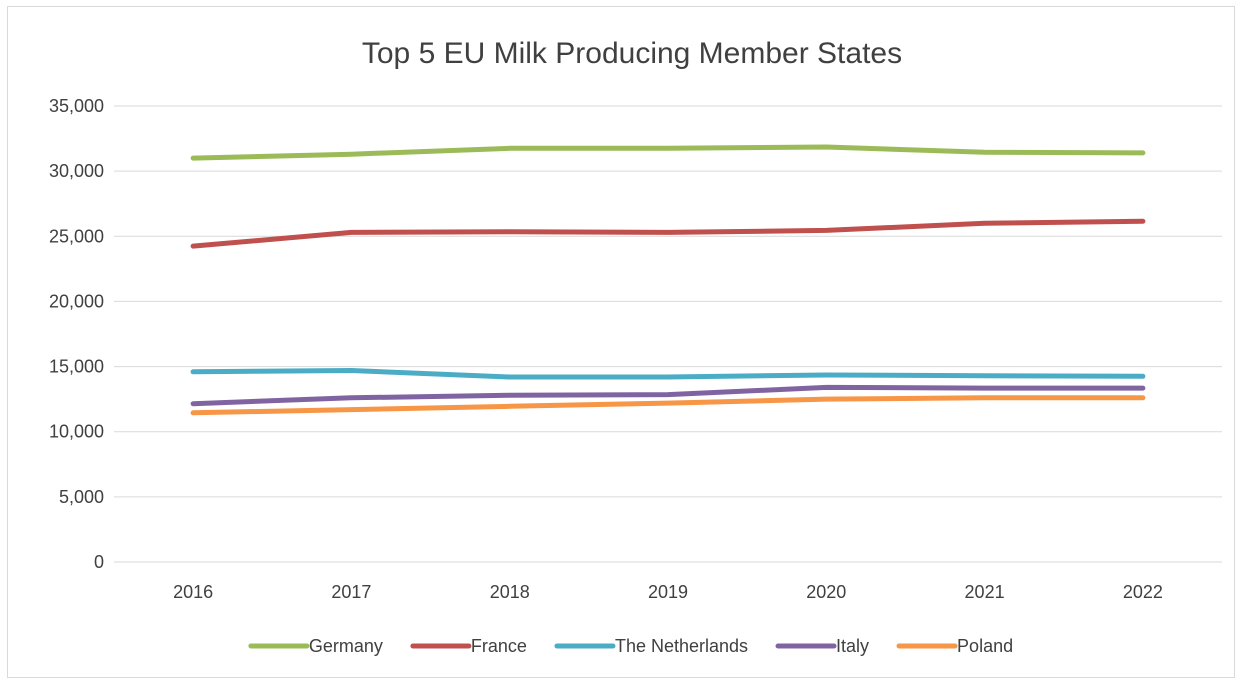 Image resolution: width=1239 pixels, height=681 pixels. Describe the element at coordinates (681, 646) in the screenshot. I see `legend-label: The Netherlands` at that location.